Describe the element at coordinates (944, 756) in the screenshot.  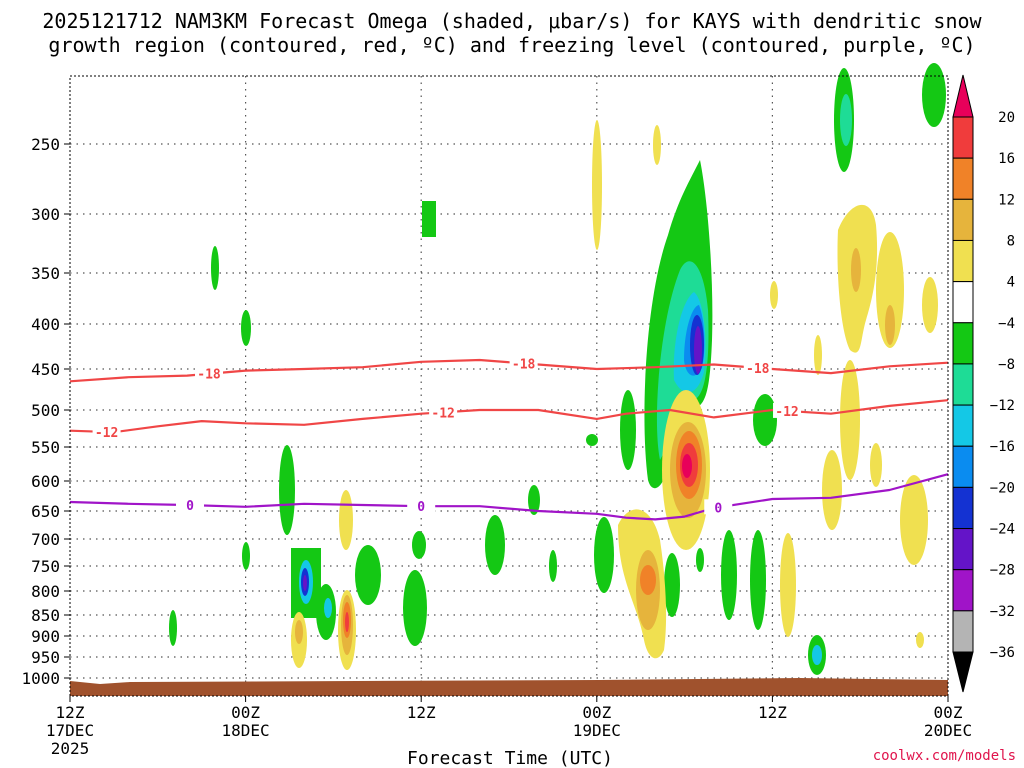
I see `credit-text: coolwx.com/models` at that location.